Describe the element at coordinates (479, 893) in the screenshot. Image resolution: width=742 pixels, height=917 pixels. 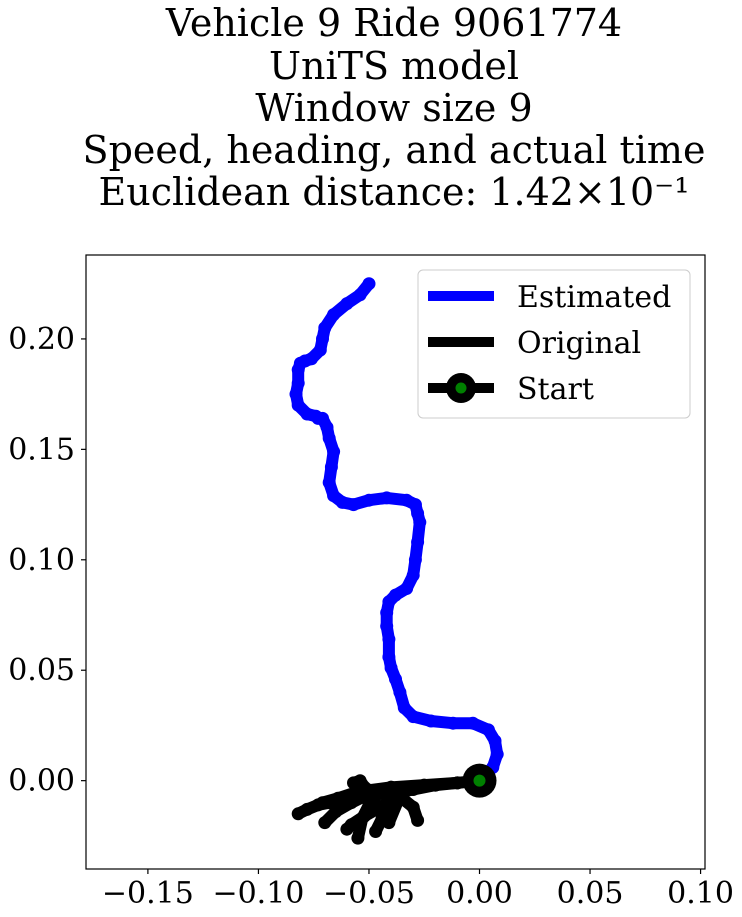
I see `x-tick-label: 0.00` at that location.